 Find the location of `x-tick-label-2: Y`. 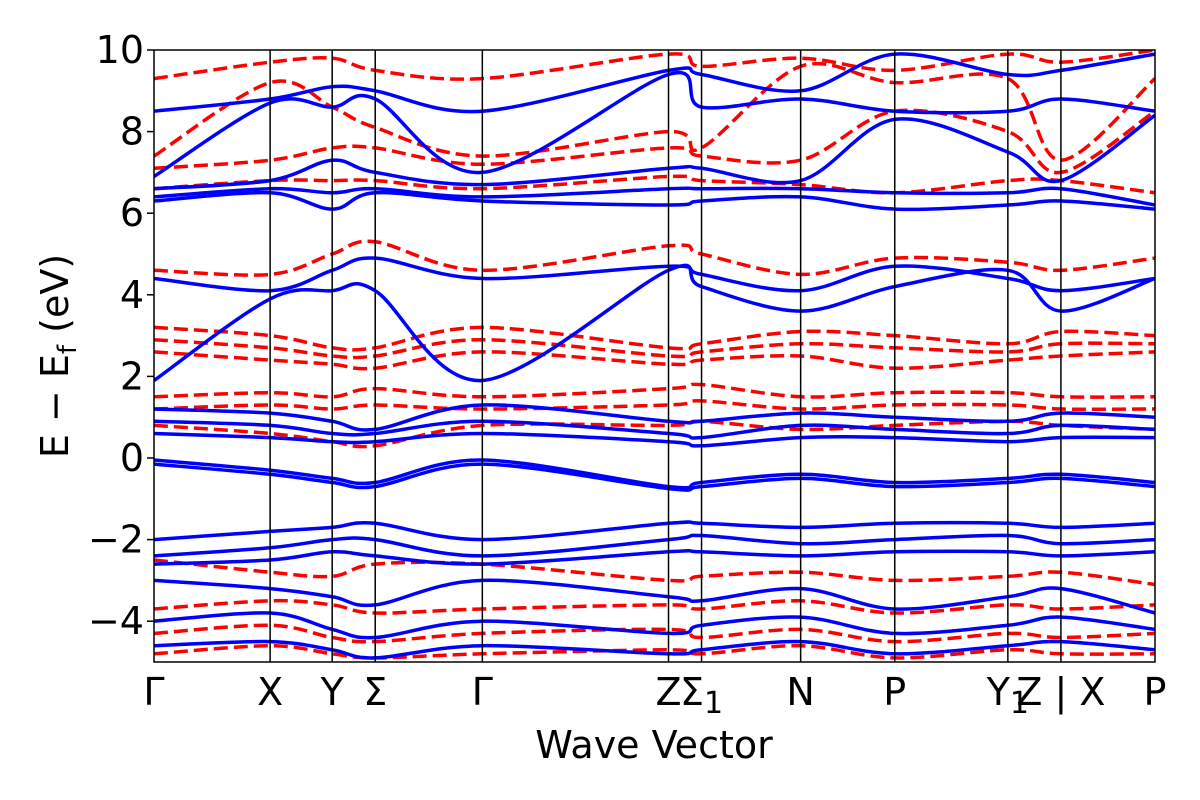

x-tick-label-2: Y is located at coordinates (332, 692).